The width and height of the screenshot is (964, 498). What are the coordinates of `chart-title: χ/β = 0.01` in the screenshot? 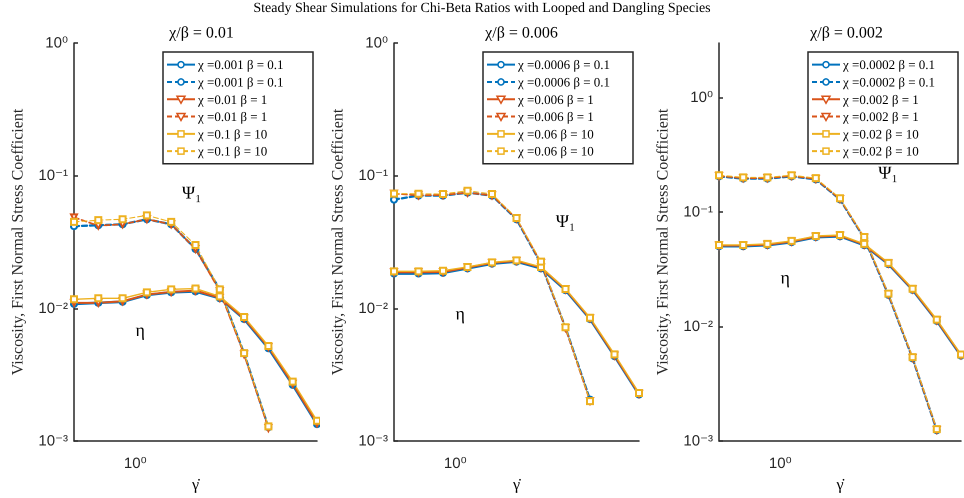 It's located at (201, 33).